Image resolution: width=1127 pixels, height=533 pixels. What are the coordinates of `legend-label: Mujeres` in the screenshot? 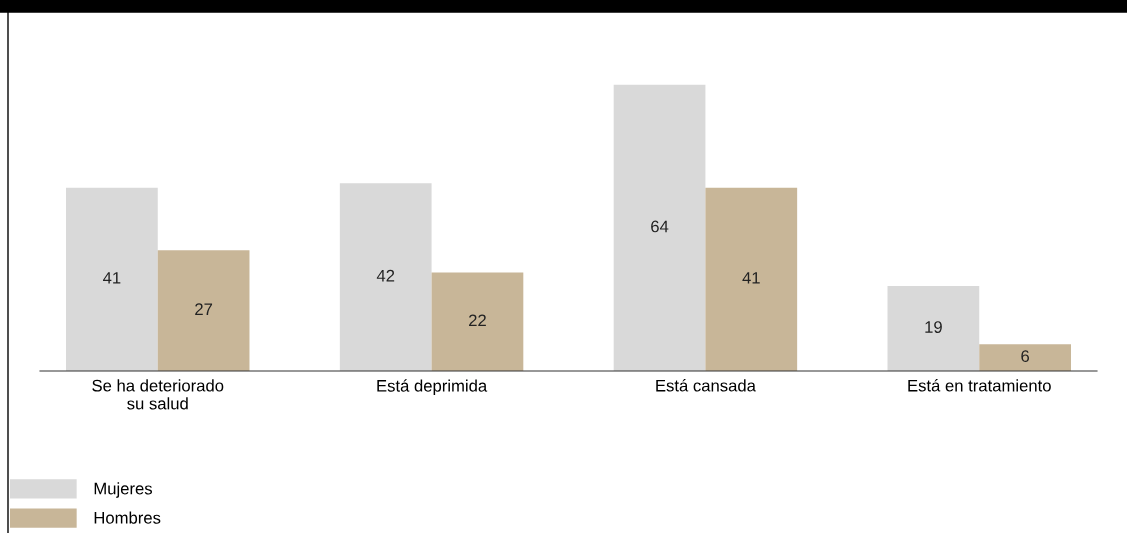 It's located at (123, 490).